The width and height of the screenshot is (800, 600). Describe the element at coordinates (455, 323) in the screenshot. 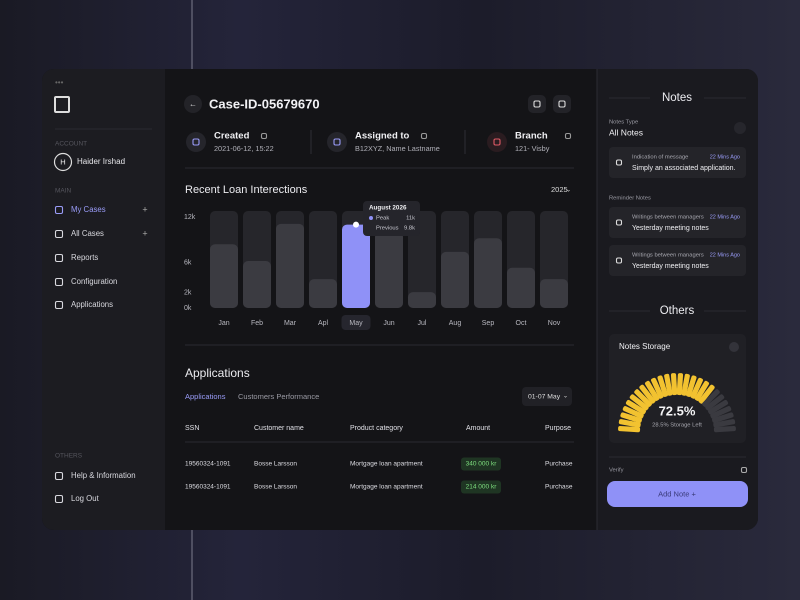

I see `x-tick-label: Aug` at that location.